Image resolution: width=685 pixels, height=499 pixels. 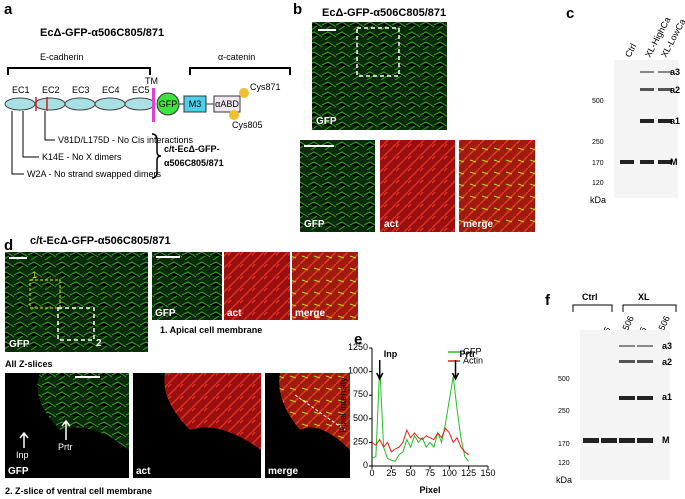 I want to click on mutation: W2A - No strand swapped dimers, so click(x=94, y=174).